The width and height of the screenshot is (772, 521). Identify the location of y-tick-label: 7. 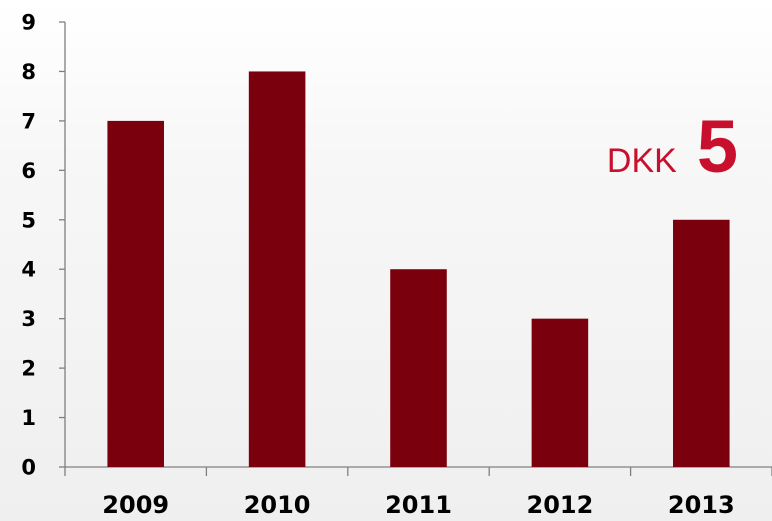
(28, 121).